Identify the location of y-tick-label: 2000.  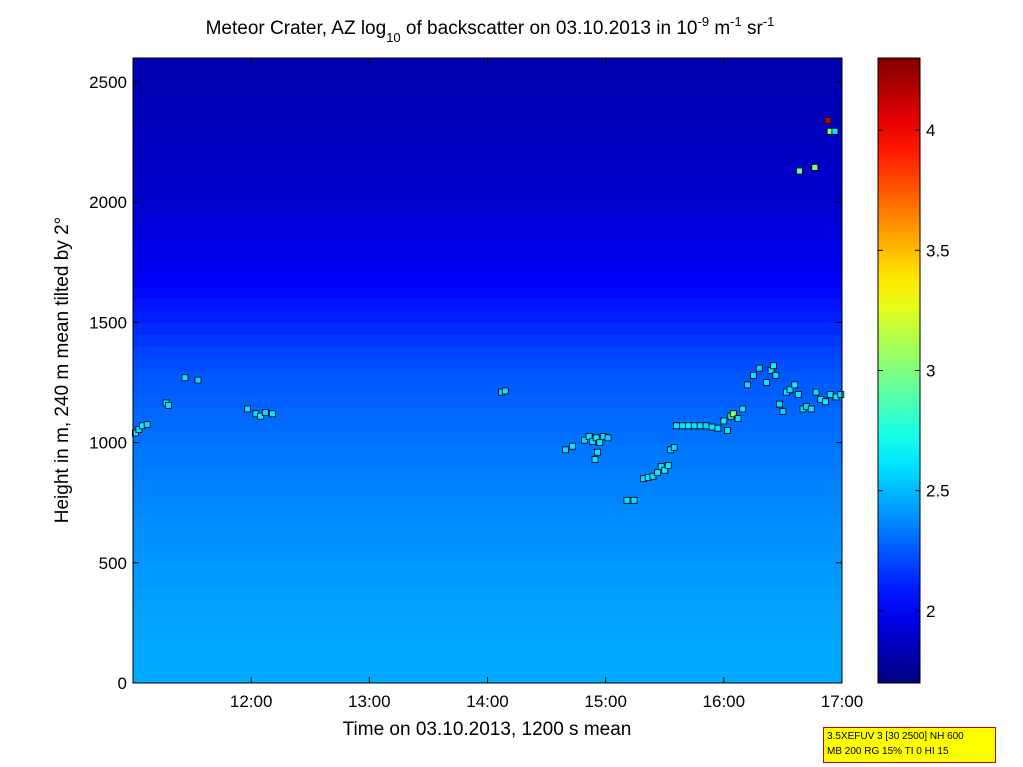
(108, 202).